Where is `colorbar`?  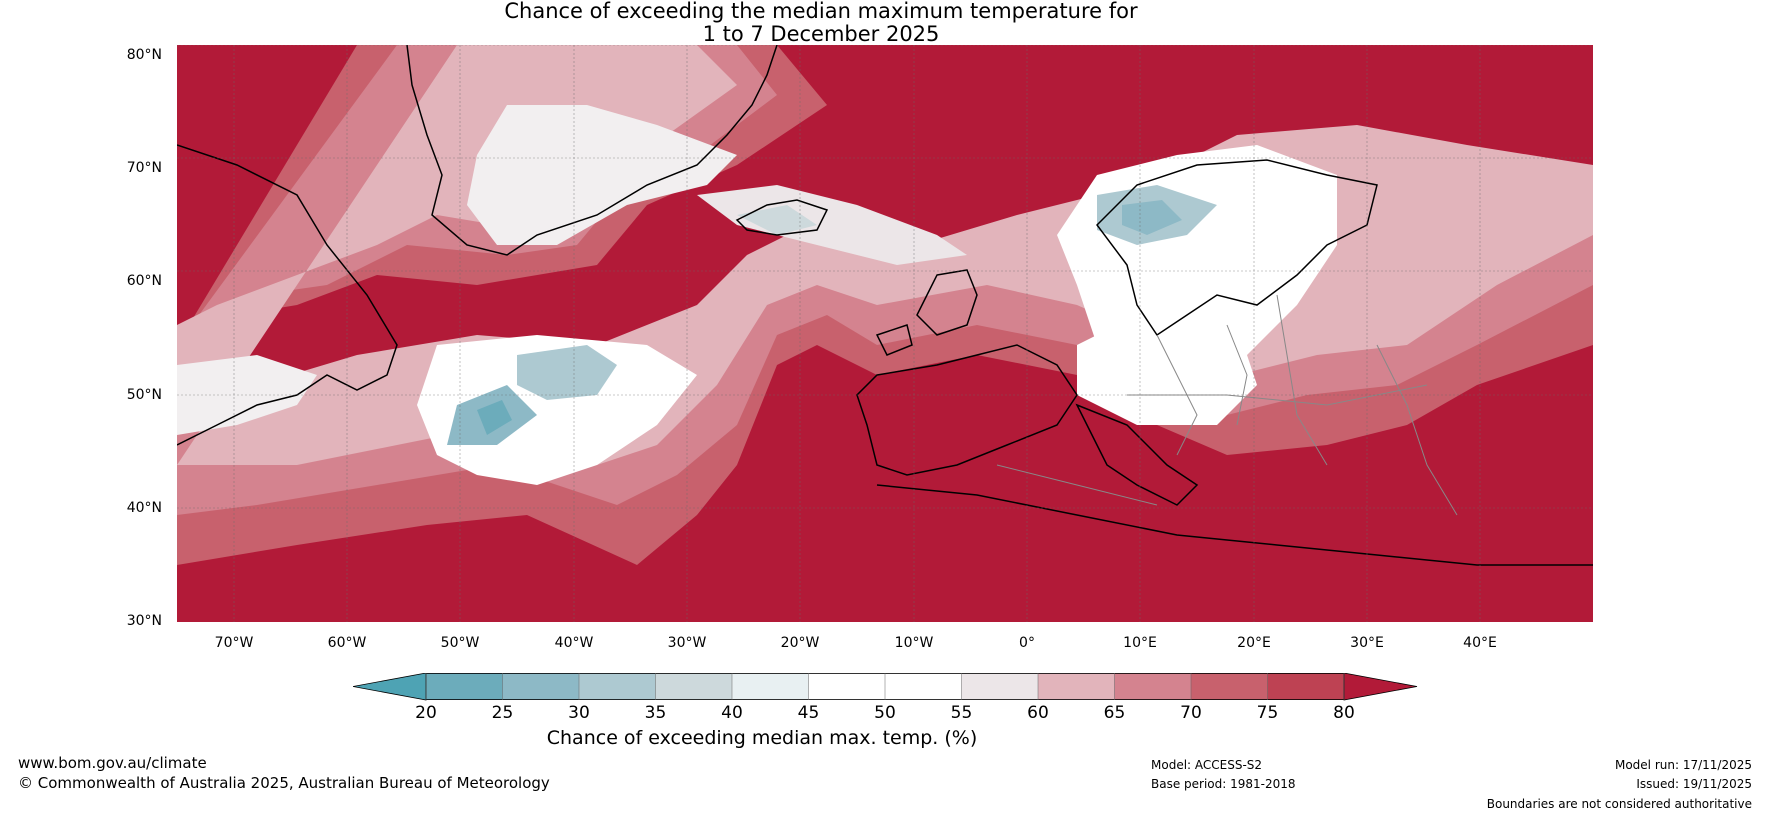 colorbar is located at coordinates (885, 687).